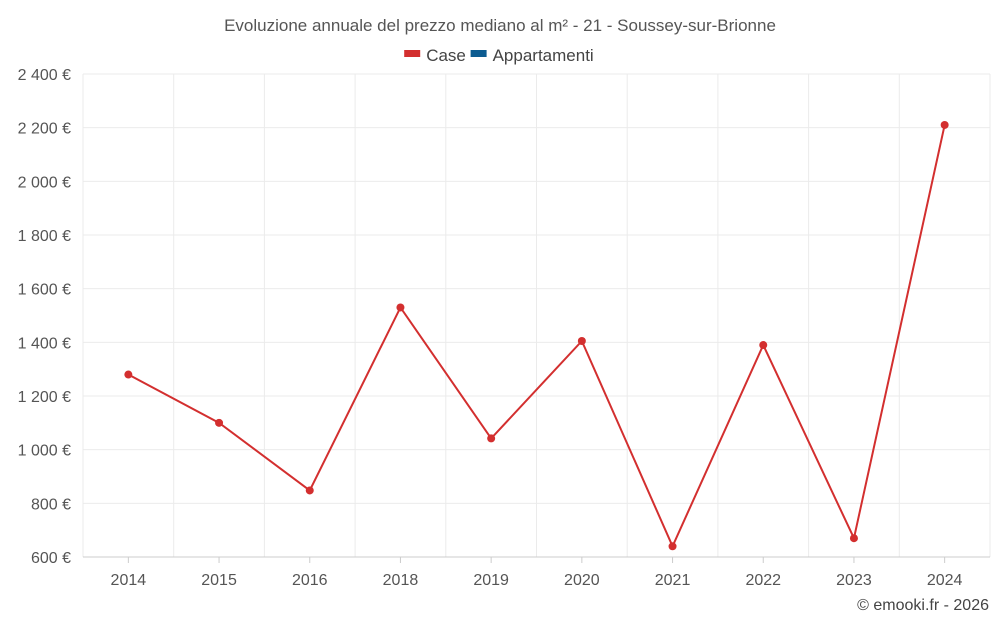 This screenshot has width=1000, height=625. What do you see at coordinates (401, 580) in the screenshot?
I see `x-tick-label: 2018` at bounding box center [401, 580].